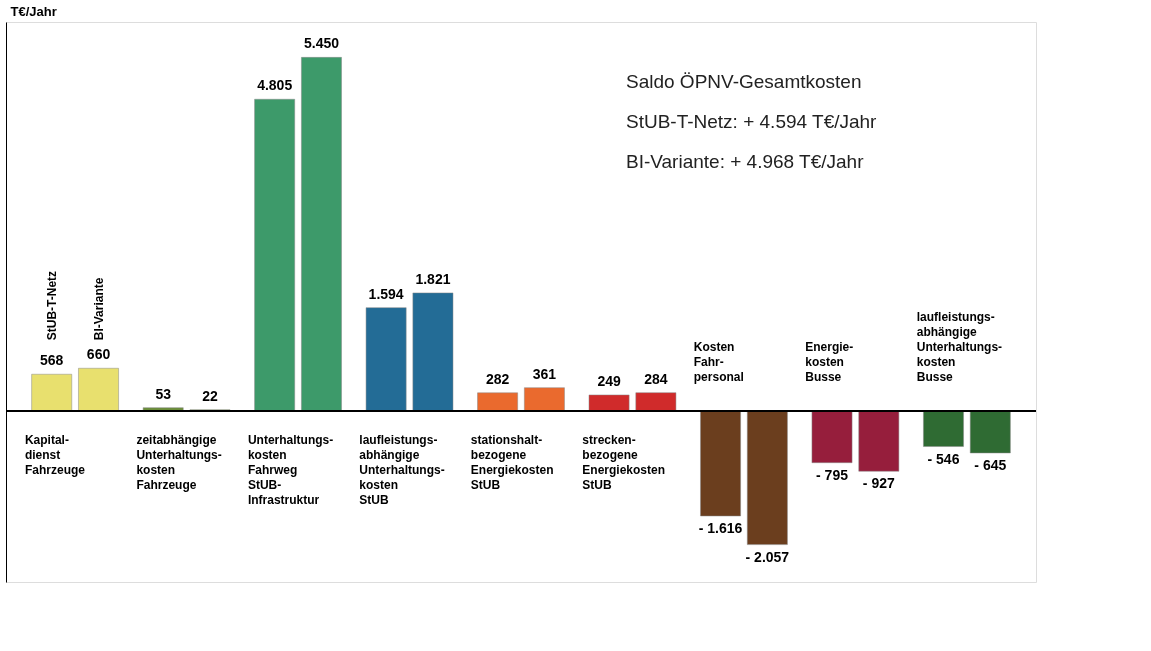  What do you see at coordinates (832, 474) in the screenshot?
I see `data-label: - 795` at bounding box center [832, 474].